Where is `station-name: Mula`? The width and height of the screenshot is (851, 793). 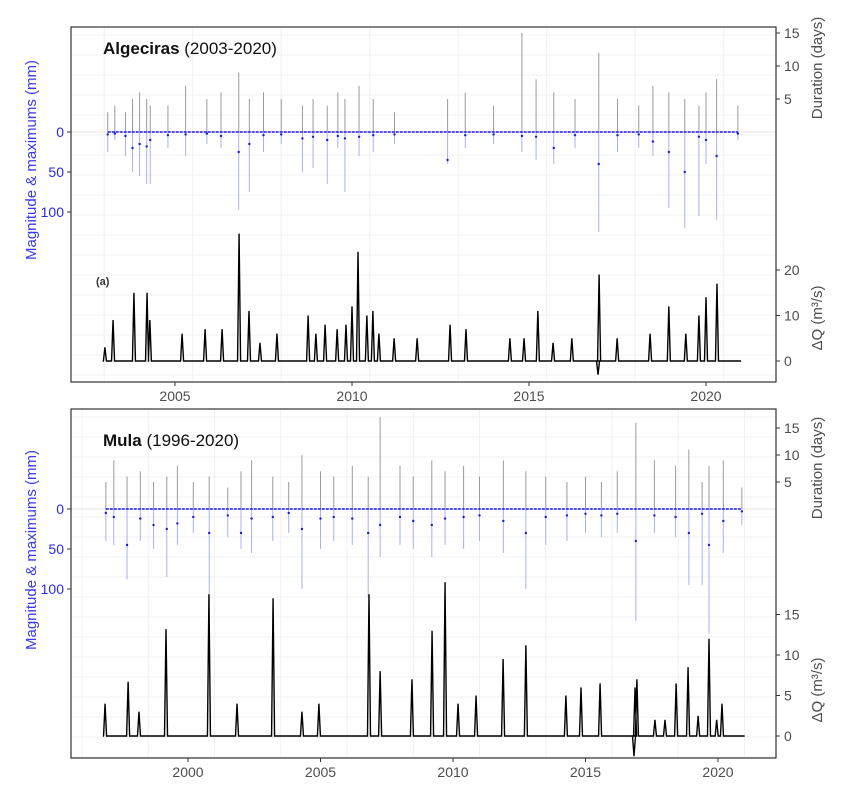 station-name: Mula is located at coordinates (122, 440).